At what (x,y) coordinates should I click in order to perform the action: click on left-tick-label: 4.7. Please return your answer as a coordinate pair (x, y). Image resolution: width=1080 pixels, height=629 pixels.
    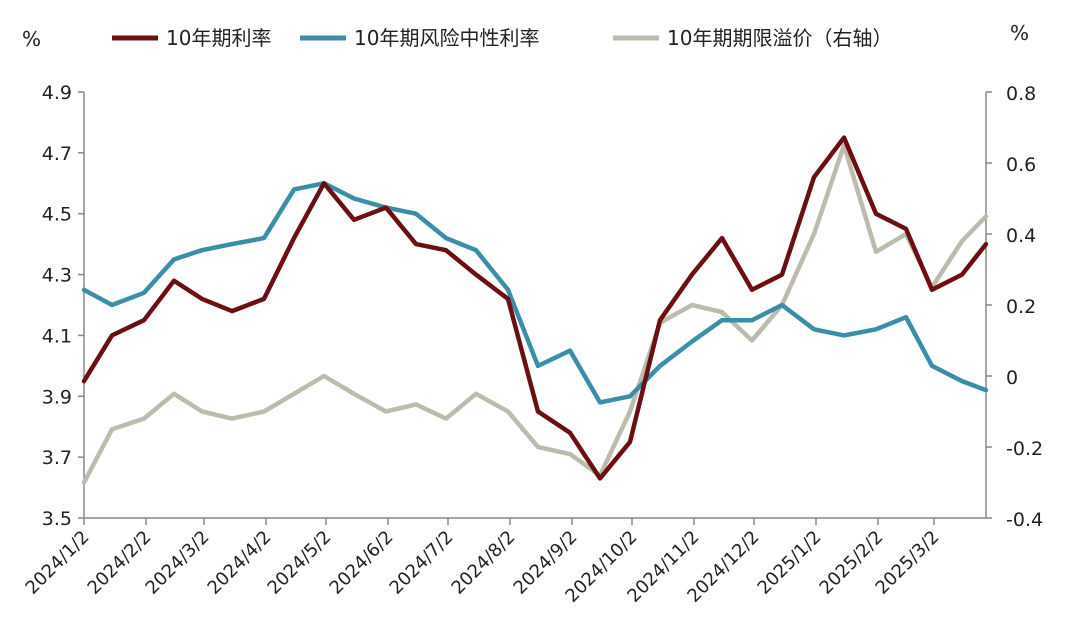
    Looking at the image, I should click on (57, 154).